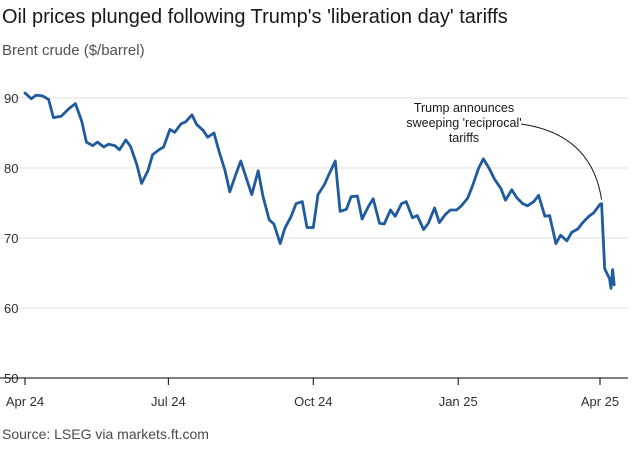 The width and height of the screenshot is (640, 457). I want to click on y-tick-label-70: 70, so click(11, 238).